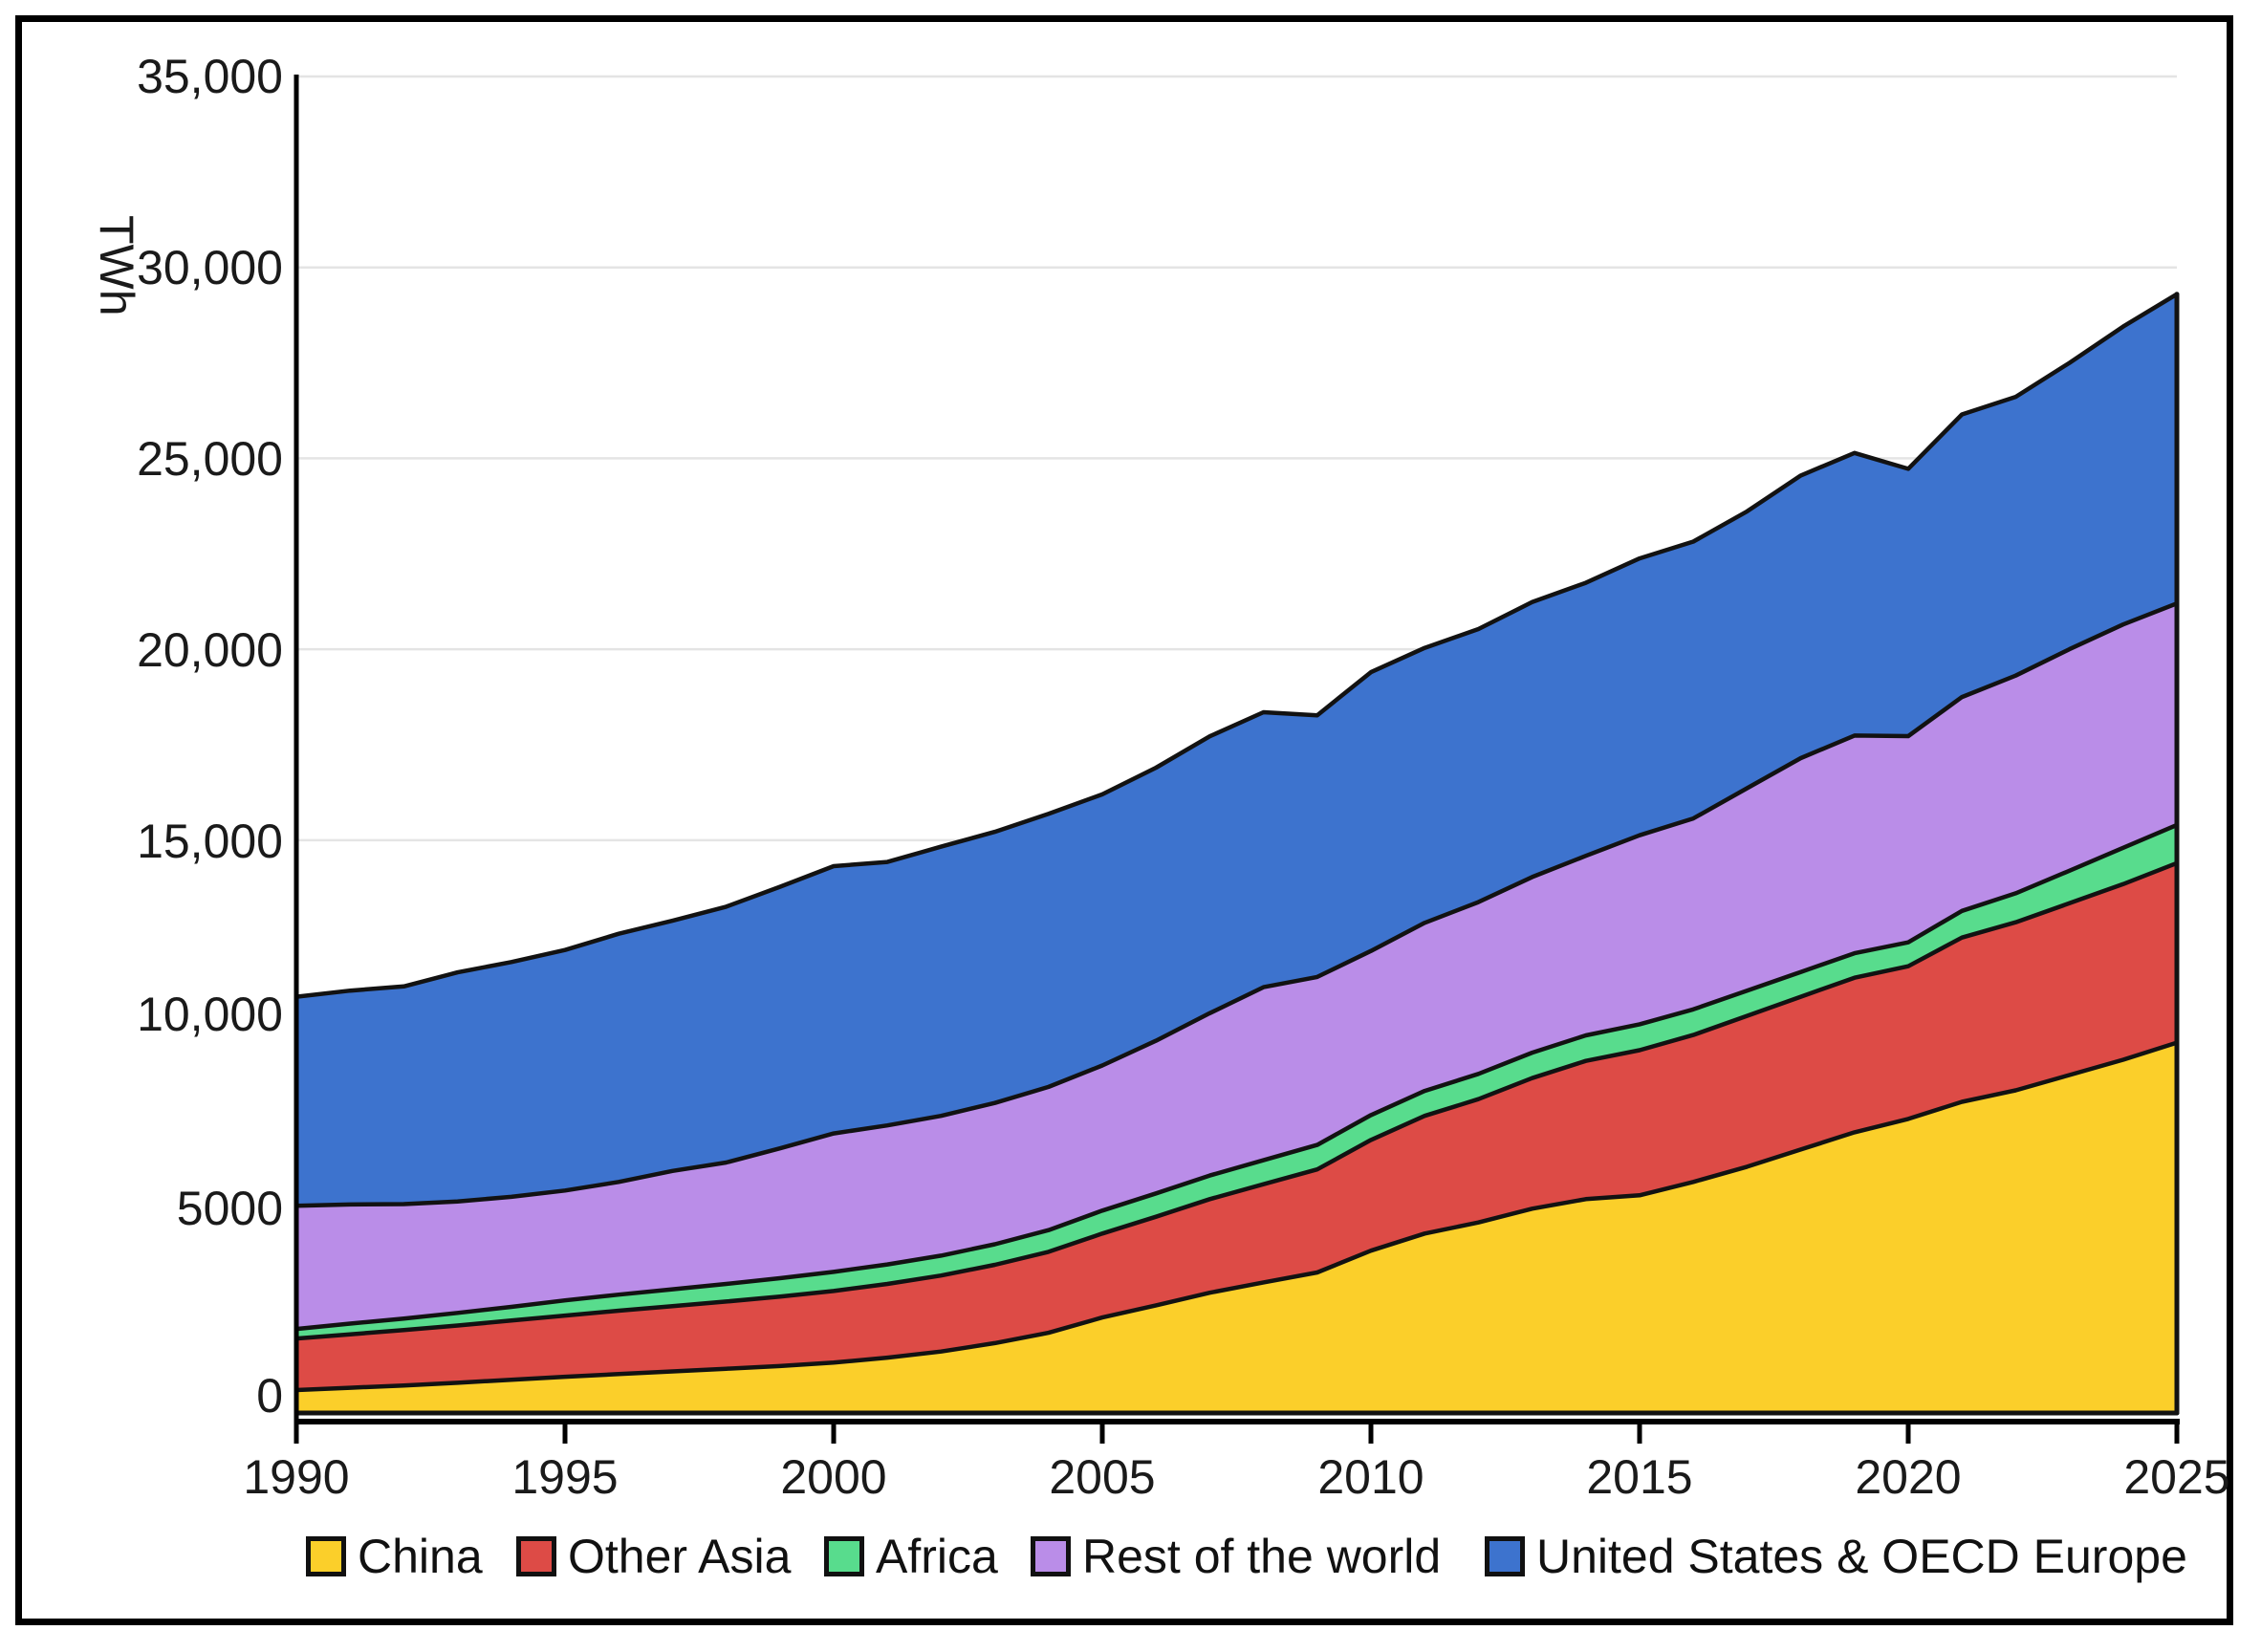  Describe the element at coordinates (210, 841) in the screenshot. I see `y-tick-label: 15,000` at that location.